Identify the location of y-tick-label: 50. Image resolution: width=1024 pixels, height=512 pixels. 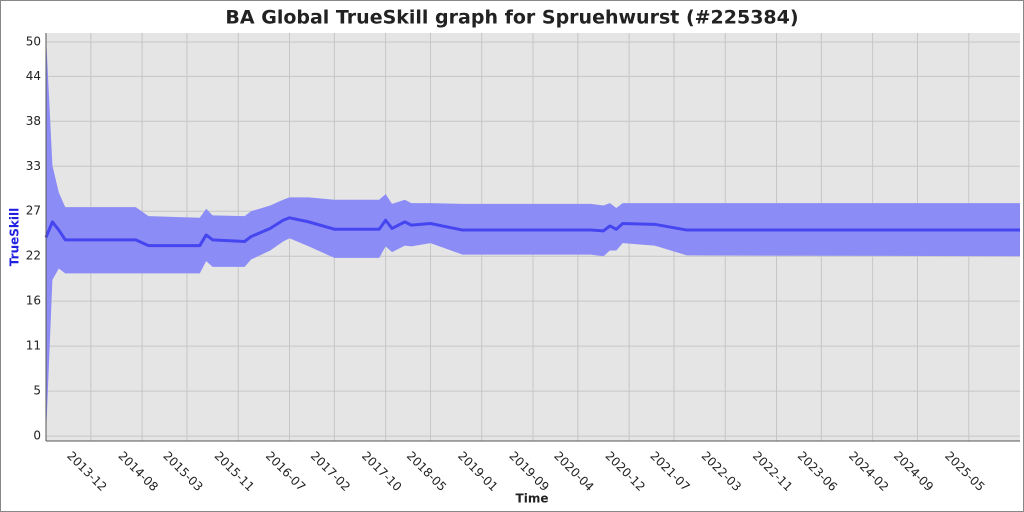
(33, 41).